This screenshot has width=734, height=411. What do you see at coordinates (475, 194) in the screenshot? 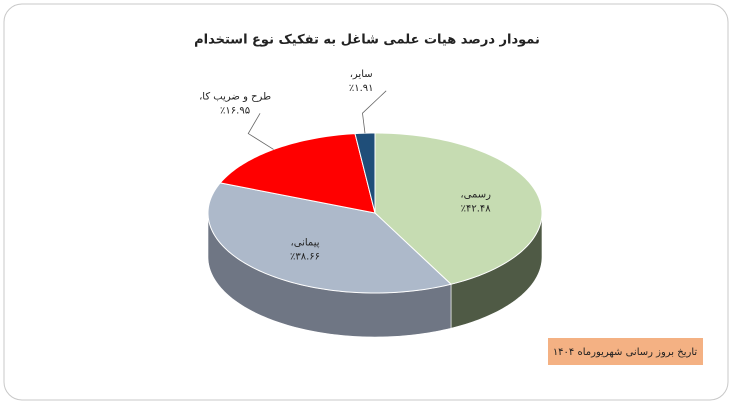
I see `slice-label: رسمی،` at bounding box center [475, 194].